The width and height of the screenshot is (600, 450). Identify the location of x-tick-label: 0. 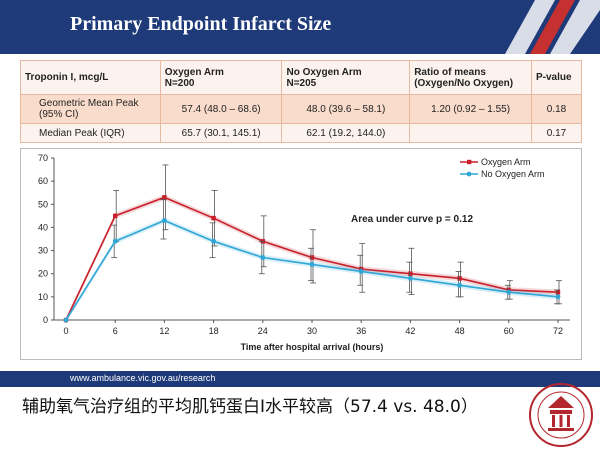
(65, 331).